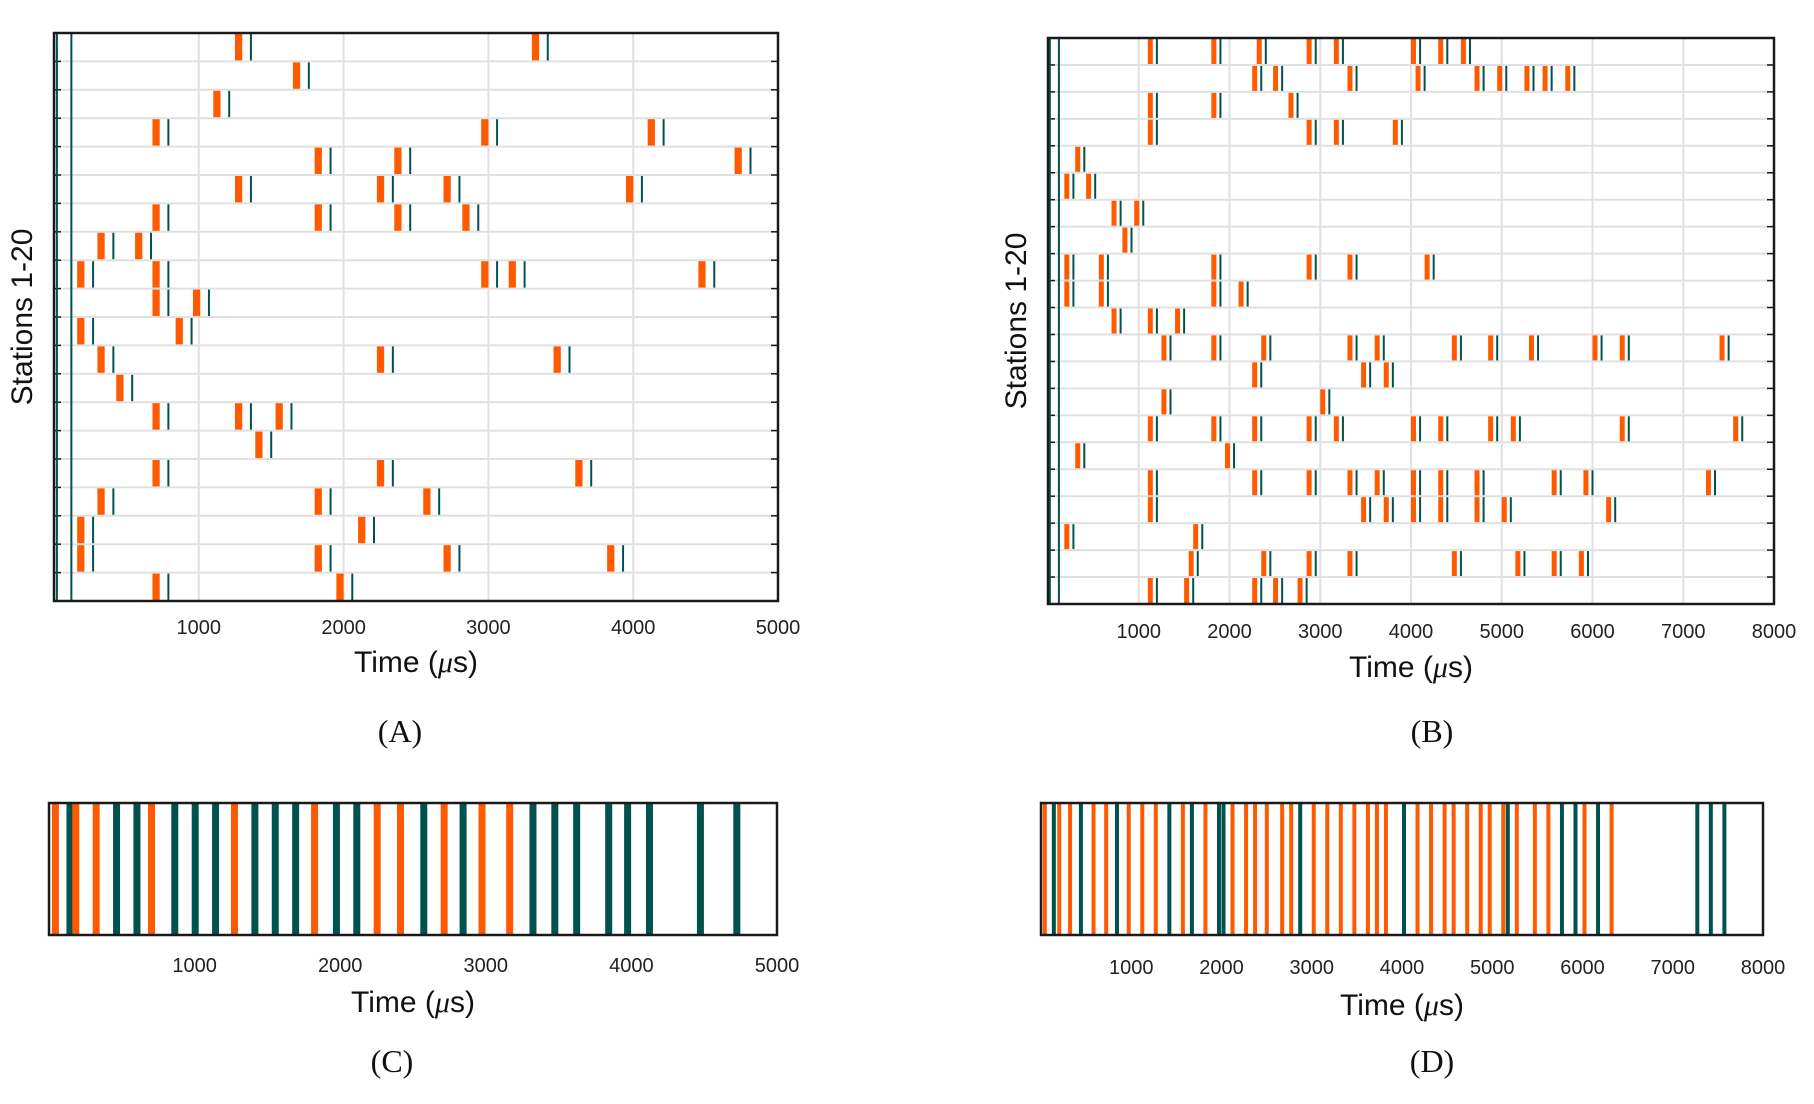 This screenshot has height=1104, width=1814. Describe the element at coordinates (1683, 632) in the screenshot. I see `x-tick-label-b: 7000` at that location.